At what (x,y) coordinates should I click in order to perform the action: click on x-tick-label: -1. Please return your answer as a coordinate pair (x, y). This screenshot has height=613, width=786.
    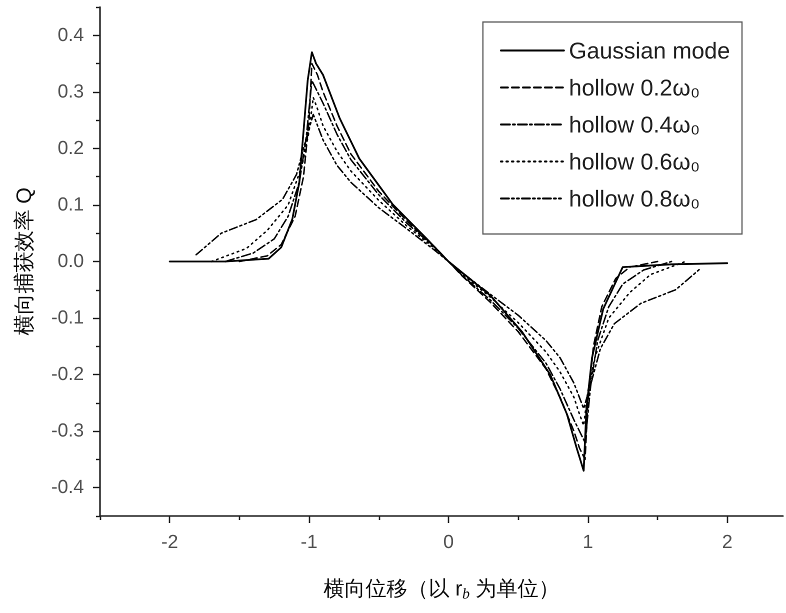
    Looking at the image, I should click on (309, 542).